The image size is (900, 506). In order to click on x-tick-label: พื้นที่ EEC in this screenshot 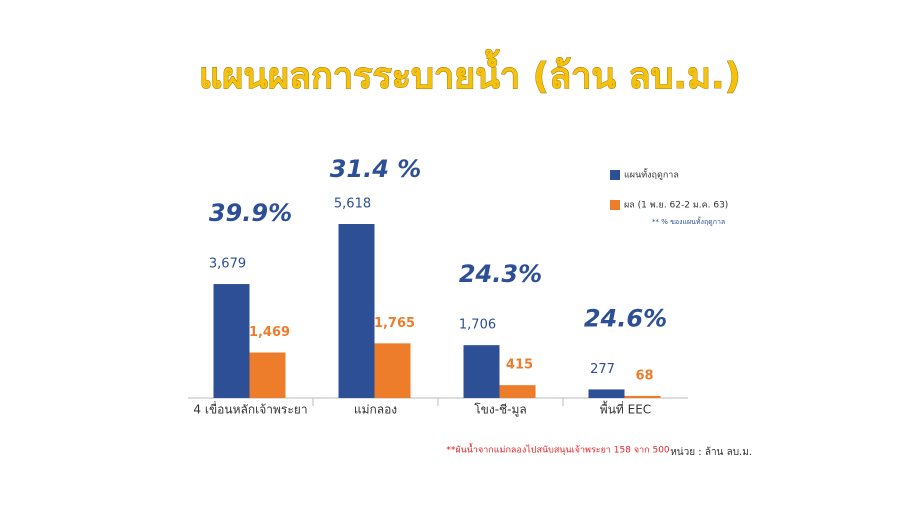, I will do `click(625, 409)`.